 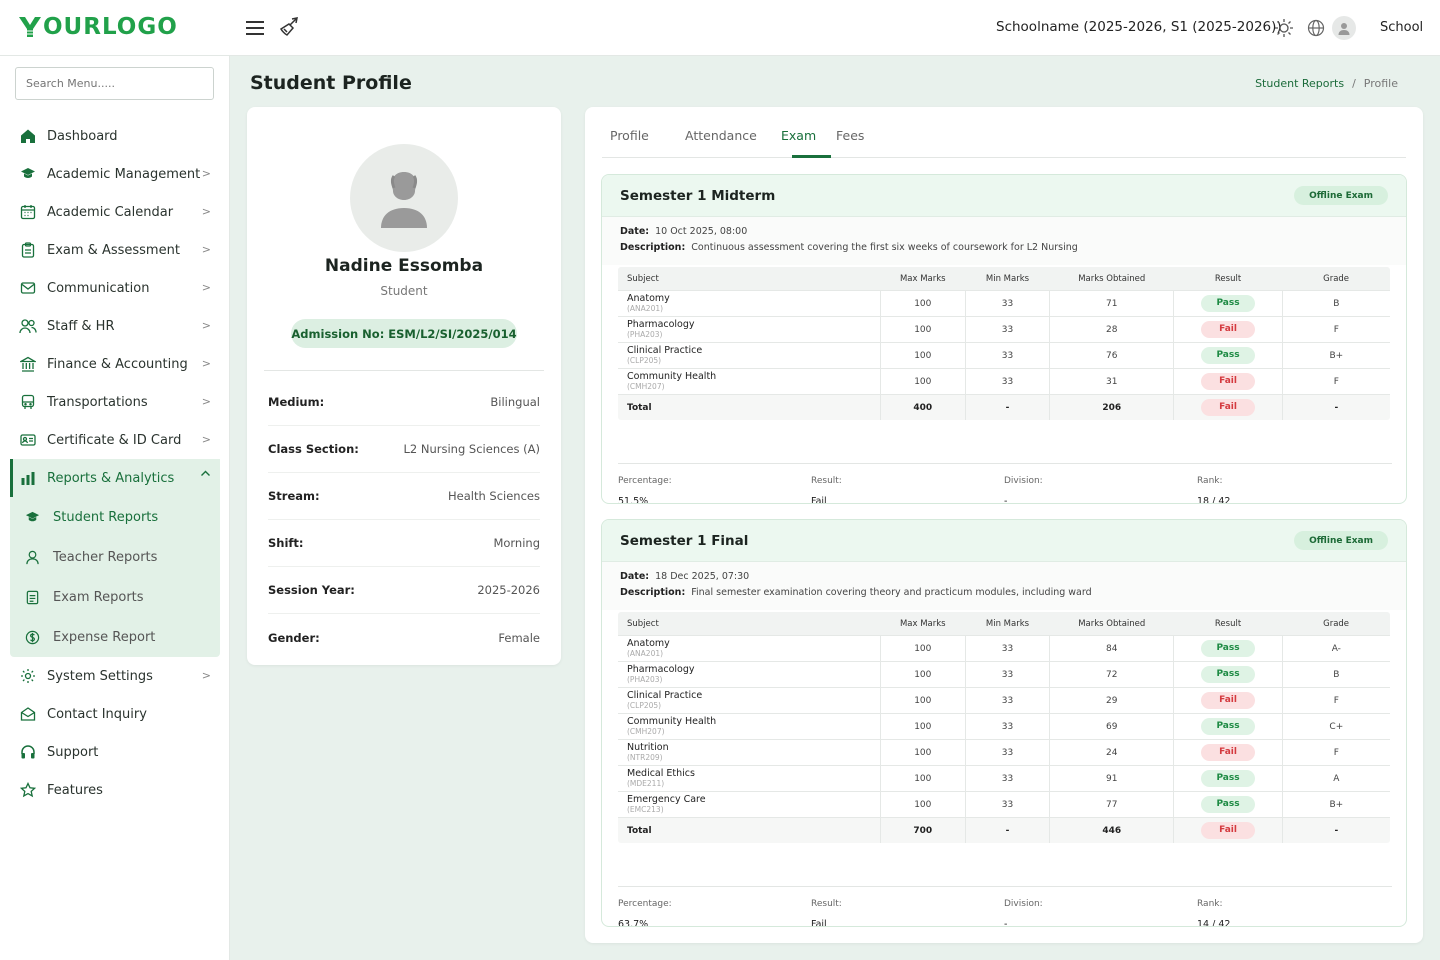 What do you see at coordinates (1004, 407) in the screenshot?
I see `total-row: Total 400-206 Fail -` at bounding box center [1004, 407].